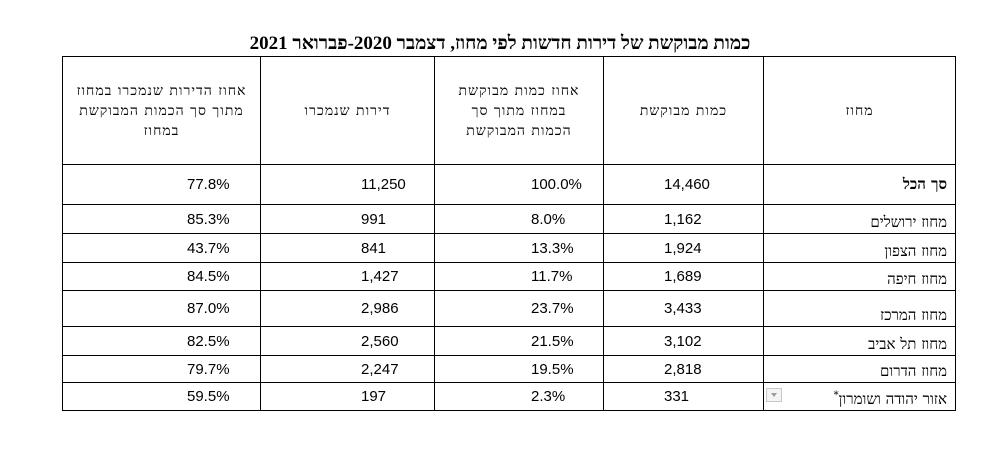  Describe the element at coordinates (683, 396) in the screenshot. I see `demand-cell: 331` at that location.